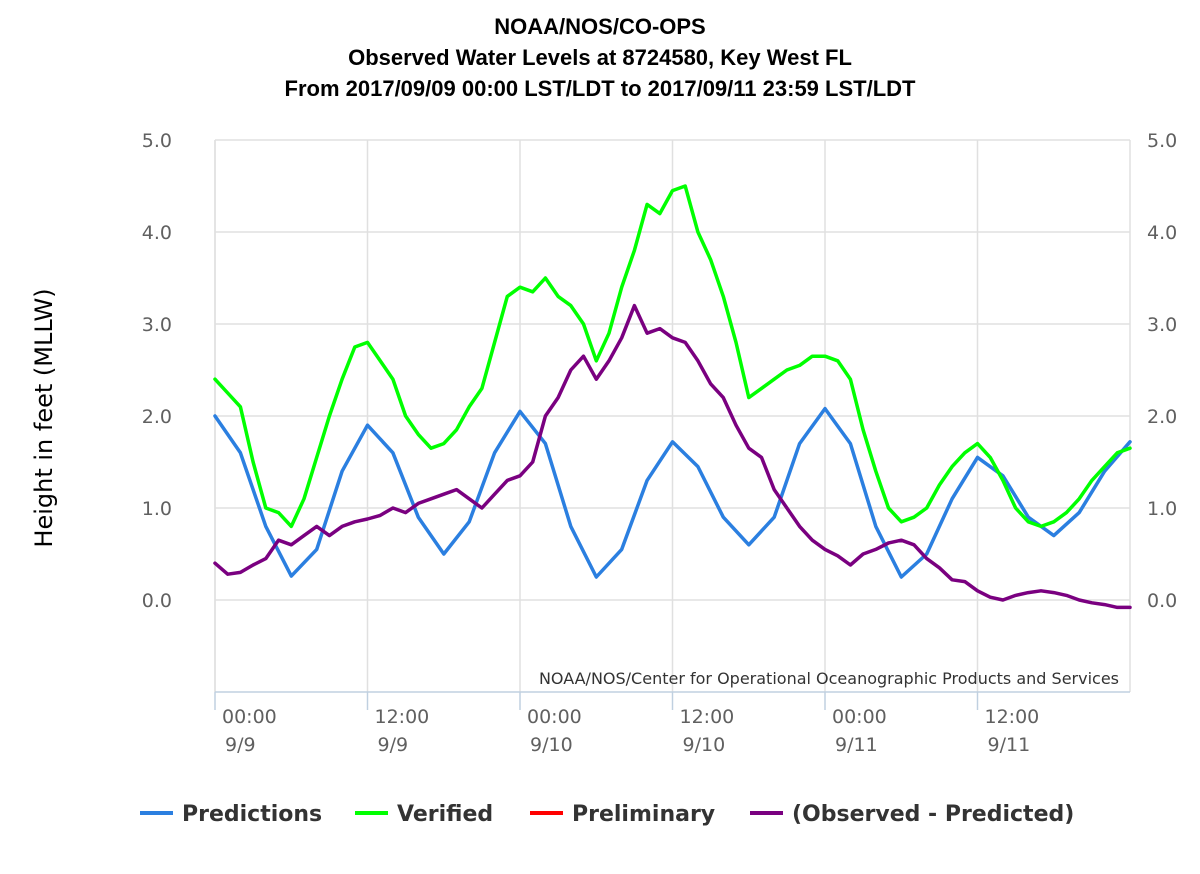 Image resolution: width=1200 pixels, height=874 pixels. I want to click on legend-label: Verified, so click(445, 814).